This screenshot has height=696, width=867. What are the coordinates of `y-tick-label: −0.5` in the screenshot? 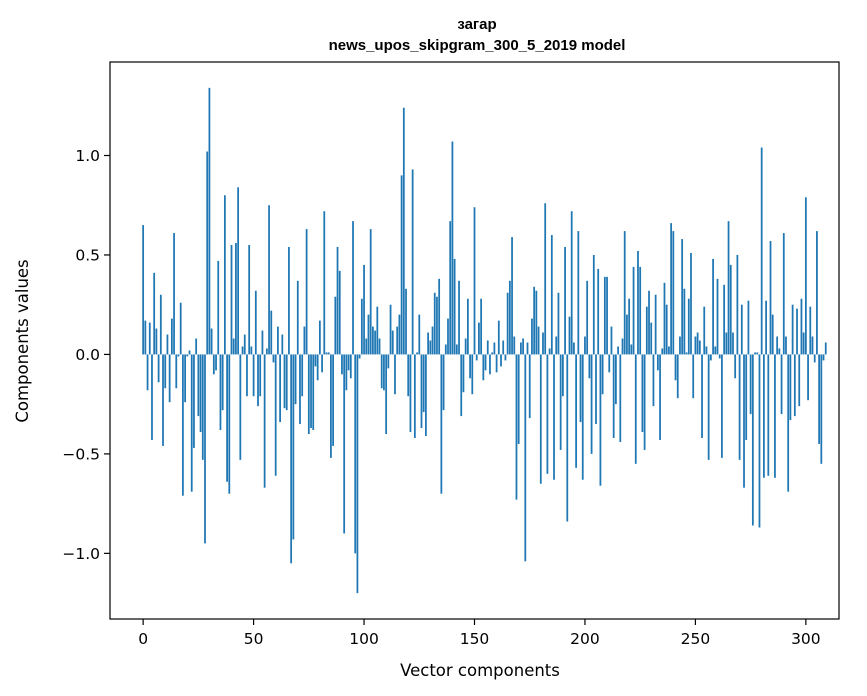 It's located at (81, 454).